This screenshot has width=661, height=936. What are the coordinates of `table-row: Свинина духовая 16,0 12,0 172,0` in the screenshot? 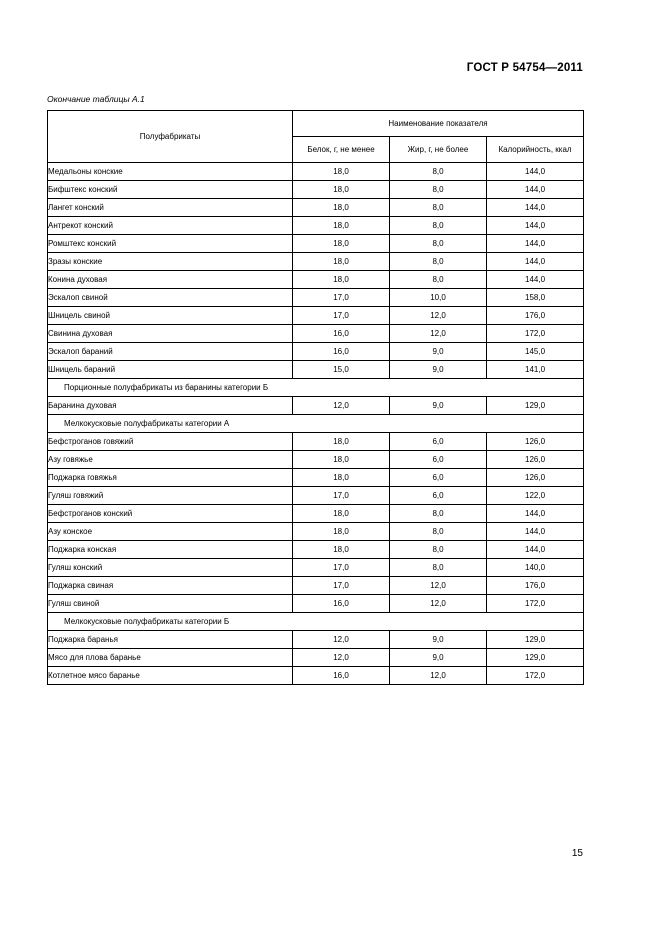 It's located at (316, 333).